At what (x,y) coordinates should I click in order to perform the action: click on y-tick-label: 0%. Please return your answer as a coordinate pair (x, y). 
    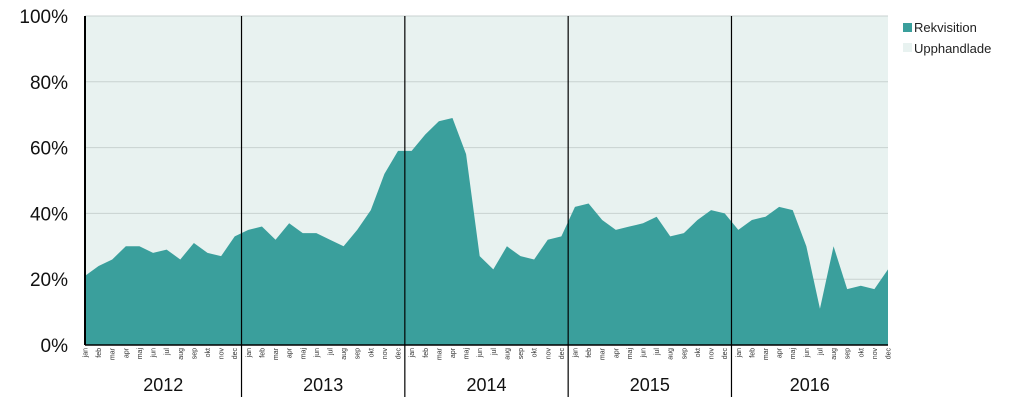
    Looking at the image, I should click on (55, 346).